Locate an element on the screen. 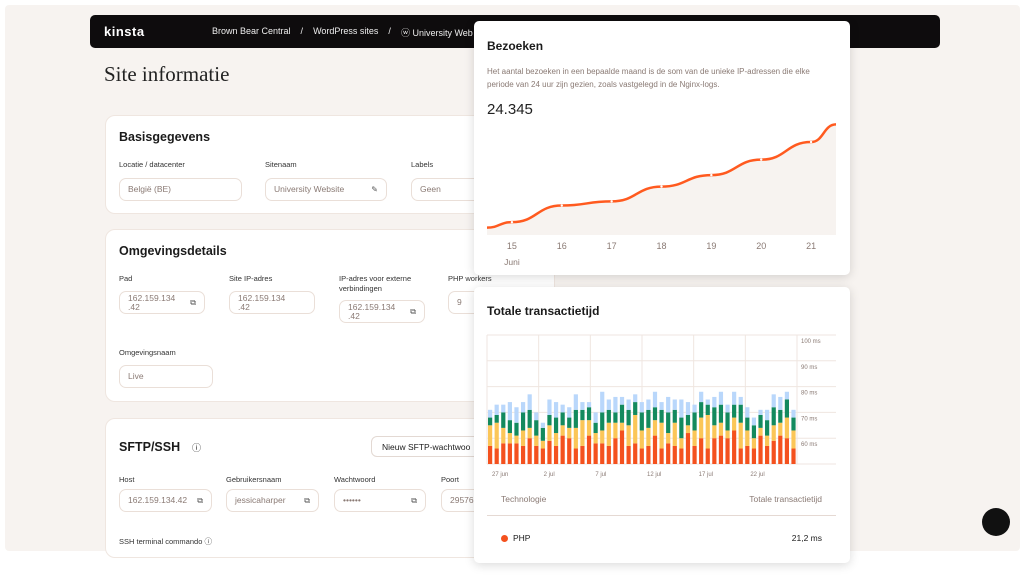  location-field: België (BE) is located at coordinates (180, 189).